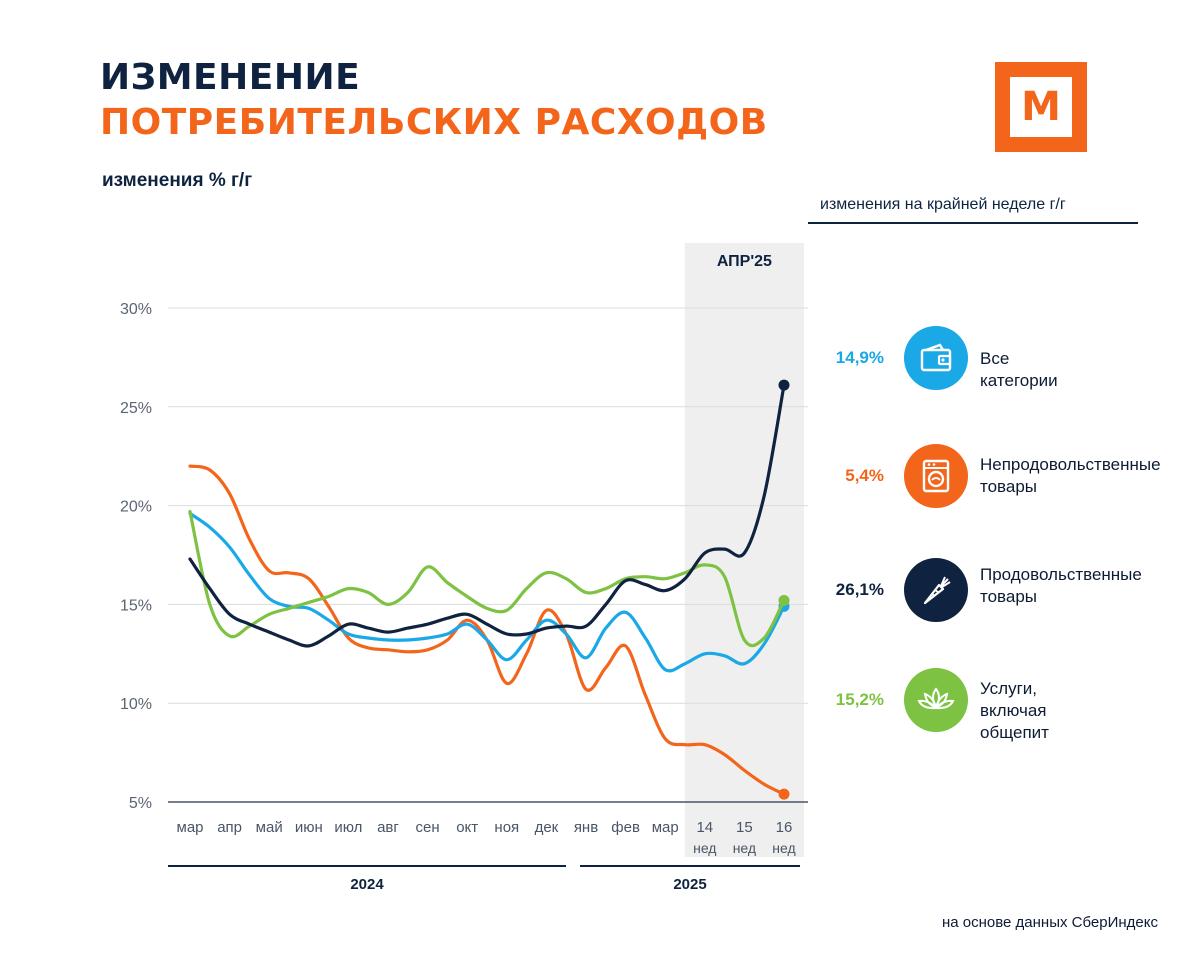 This screenshot has height=960, width=1200. Describe the element at coordinates (388, 827) in the screenshot. I see `x-tick-label: авг` at that location.